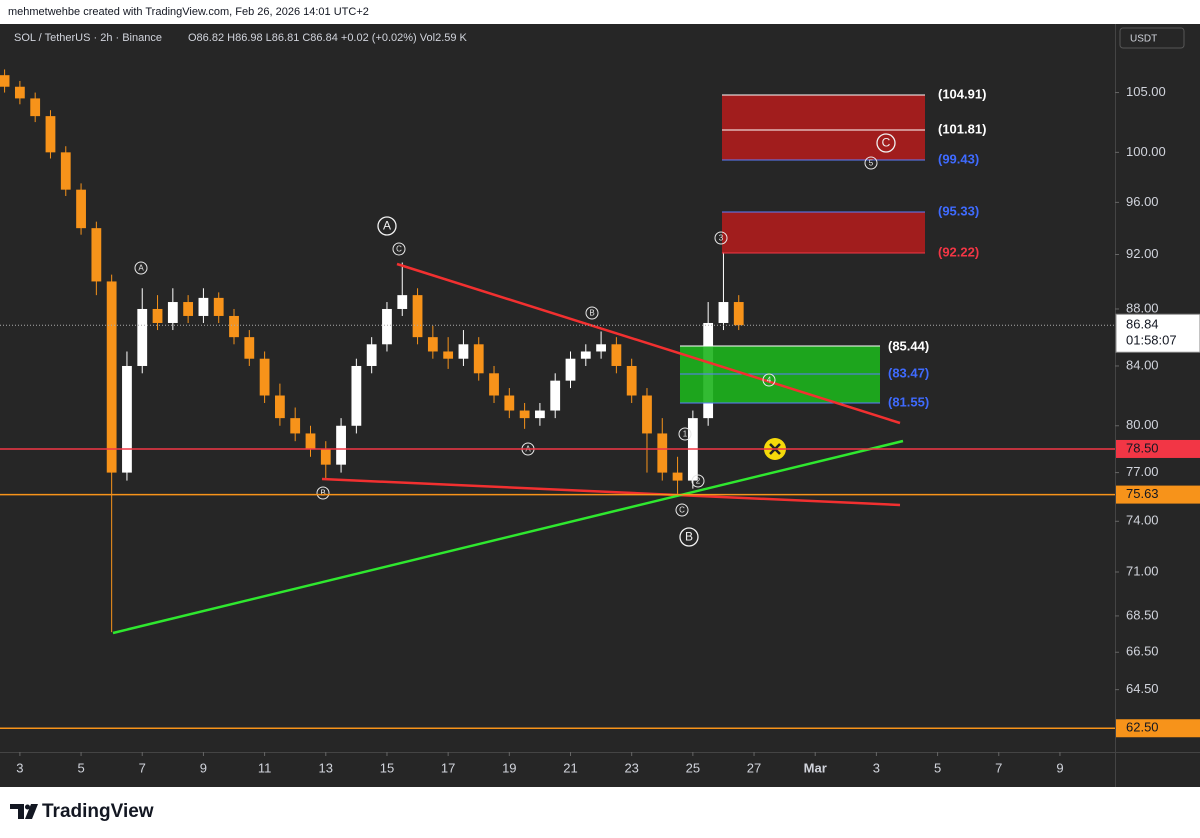 The width and height of the screenshot is (1200, 838). What do you see at coordinates (908, 345) in the screenshot?
I see `zone-label: (85.44)` at bounding box center [908, 345].